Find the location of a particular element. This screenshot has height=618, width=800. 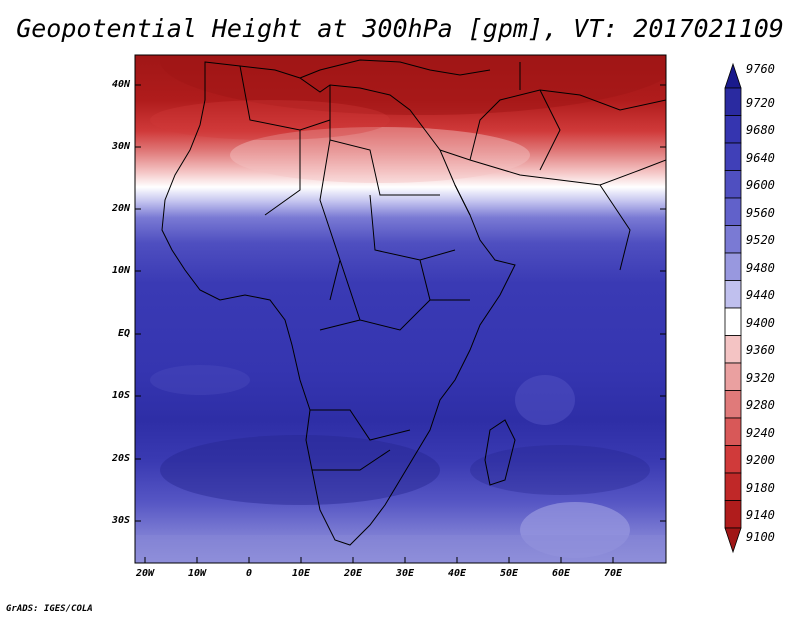

colorbar-label: 9680 is located at coordinates (760, 130).